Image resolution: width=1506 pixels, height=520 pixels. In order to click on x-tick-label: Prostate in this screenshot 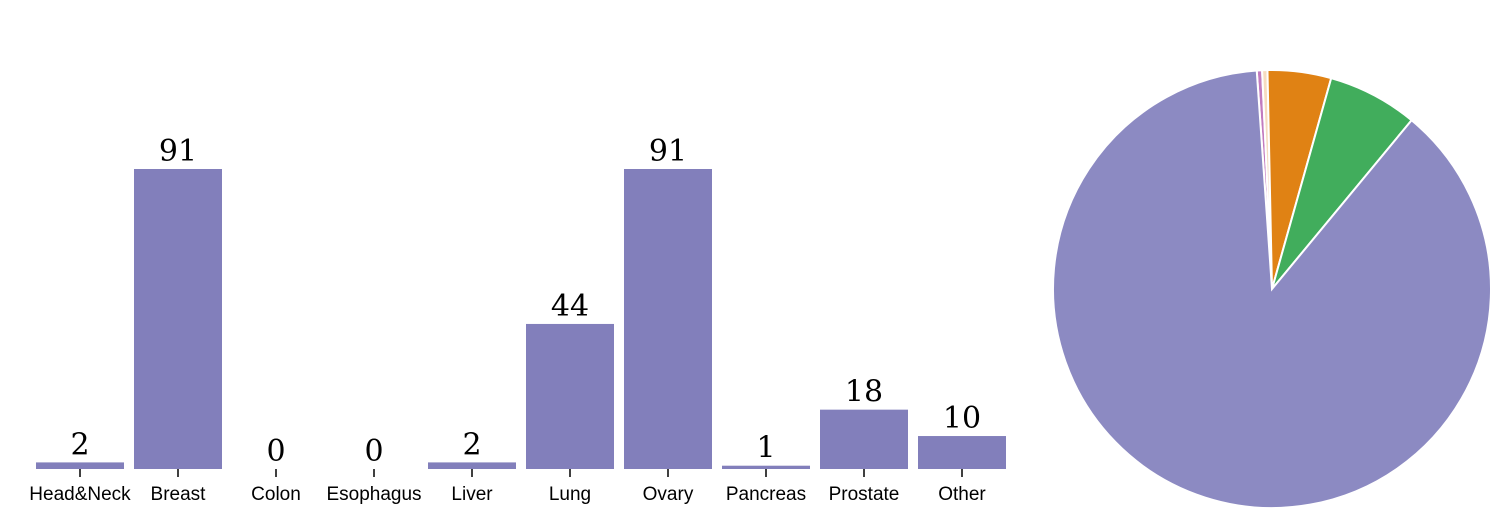, I will do `click(864, 494)`.